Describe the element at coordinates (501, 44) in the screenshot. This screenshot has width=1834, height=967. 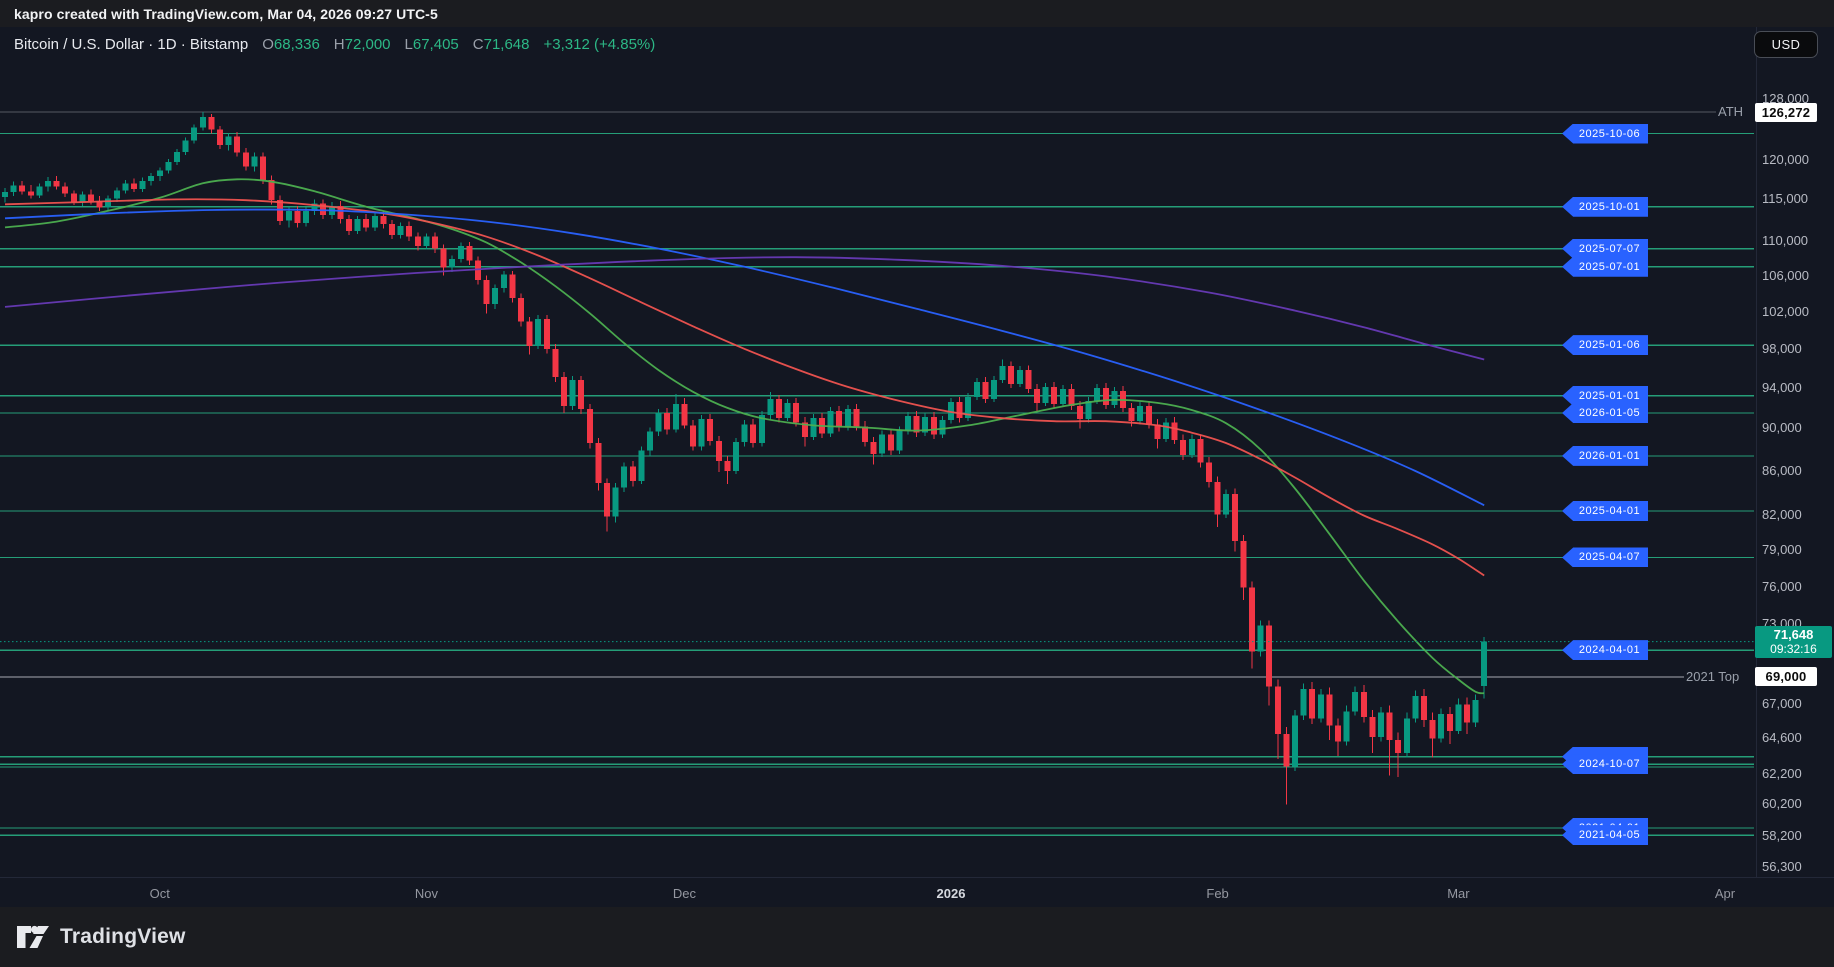
I see `ohlc-close: C71,648` at that location.